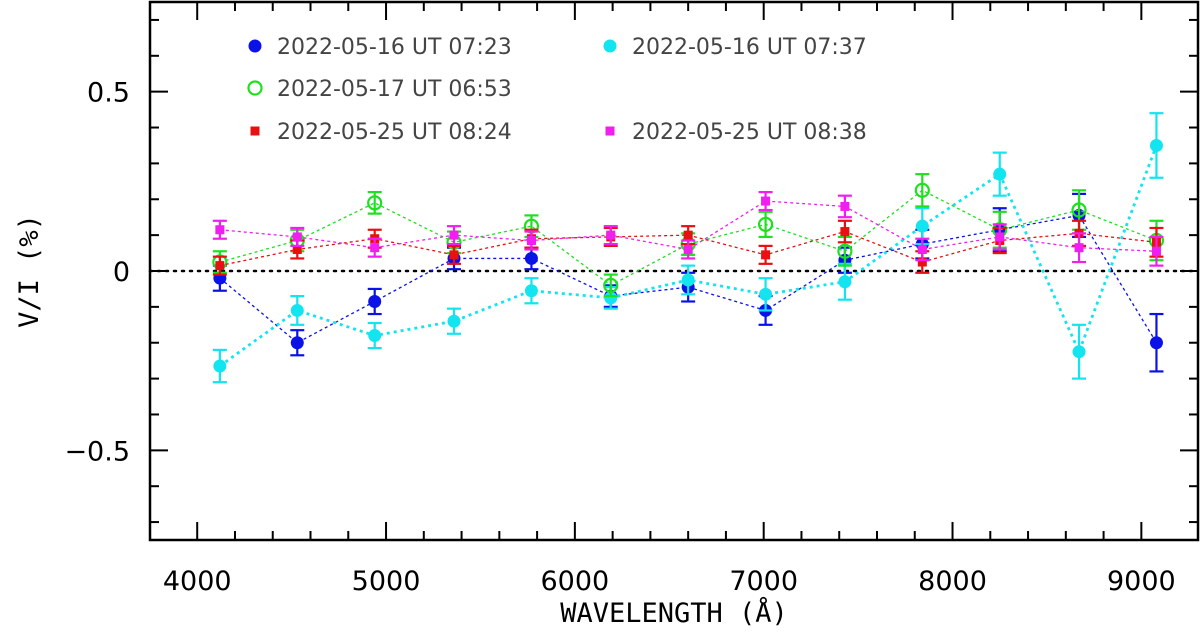 This screenshot has width=1200, height=633. Describe the element at coordinates (952, 581) in the screenshot. I see `x-tick-label: 8000` at that location.